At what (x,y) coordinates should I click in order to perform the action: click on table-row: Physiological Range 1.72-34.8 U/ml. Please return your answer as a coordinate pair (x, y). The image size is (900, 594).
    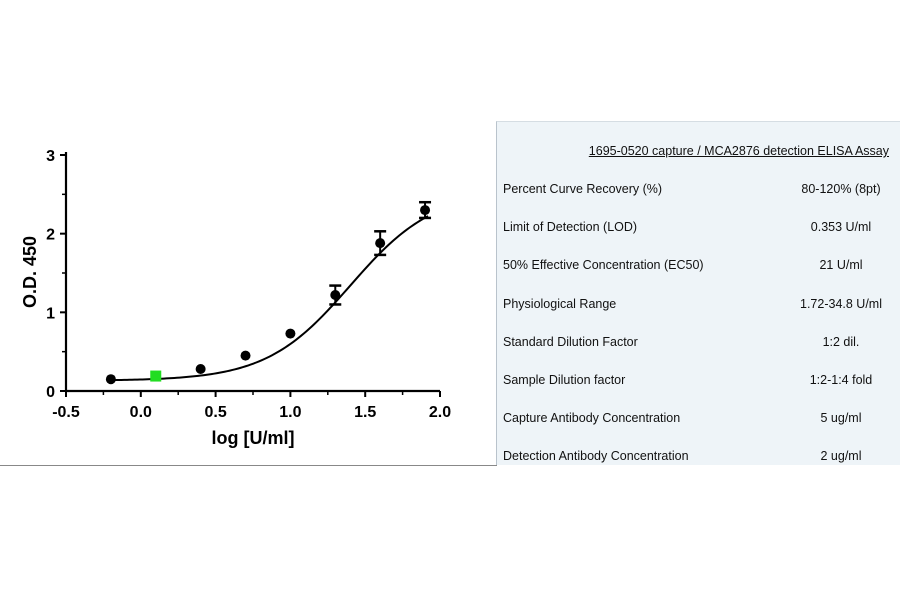
    Looking at the image, I should click on (698, 307).